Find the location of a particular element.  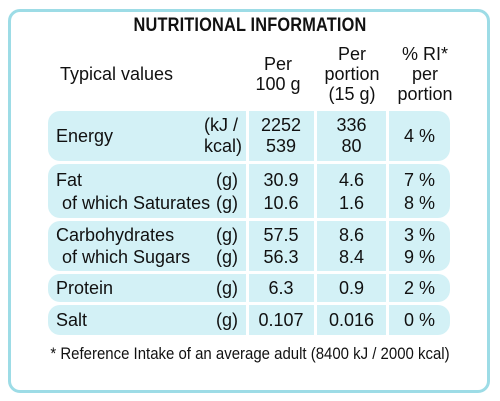

saturates-portion: 1.6 is located at coordinates (351, 203).